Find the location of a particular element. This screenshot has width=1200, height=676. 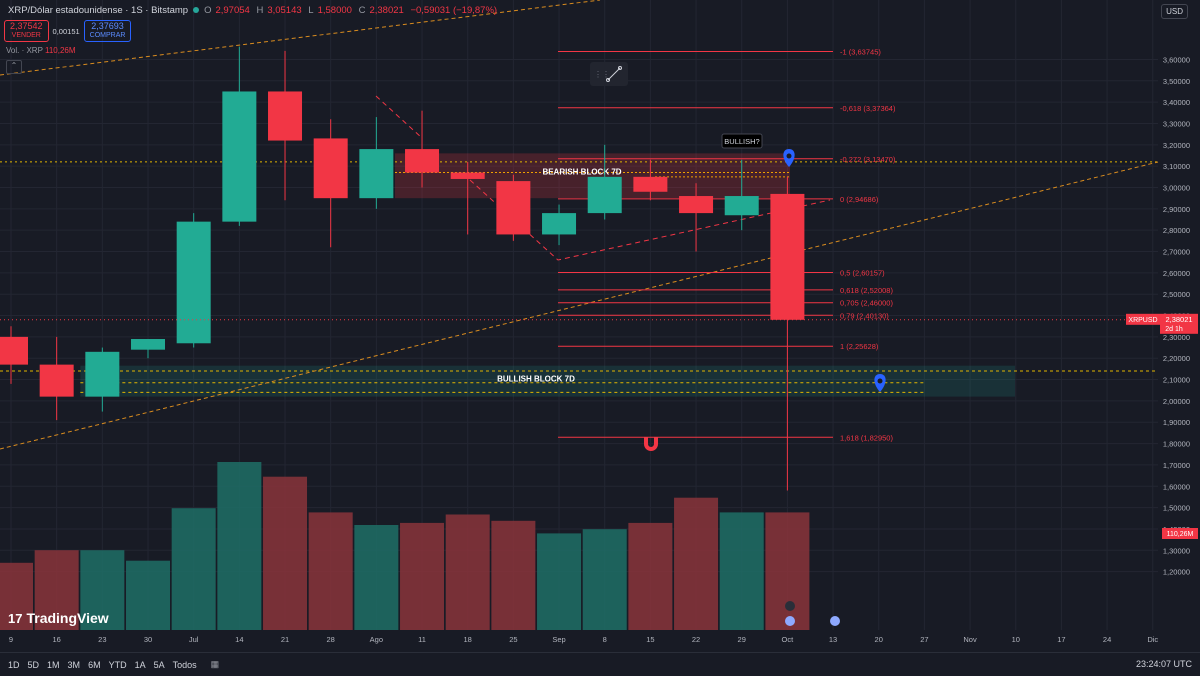

symbol-badge-box is located at coordinates (1143, 319).